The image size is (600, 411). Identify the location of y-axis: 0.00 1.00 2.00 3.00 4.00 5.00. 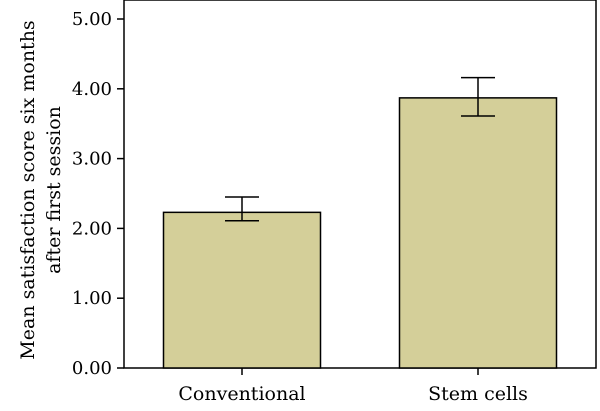
(98, 194).